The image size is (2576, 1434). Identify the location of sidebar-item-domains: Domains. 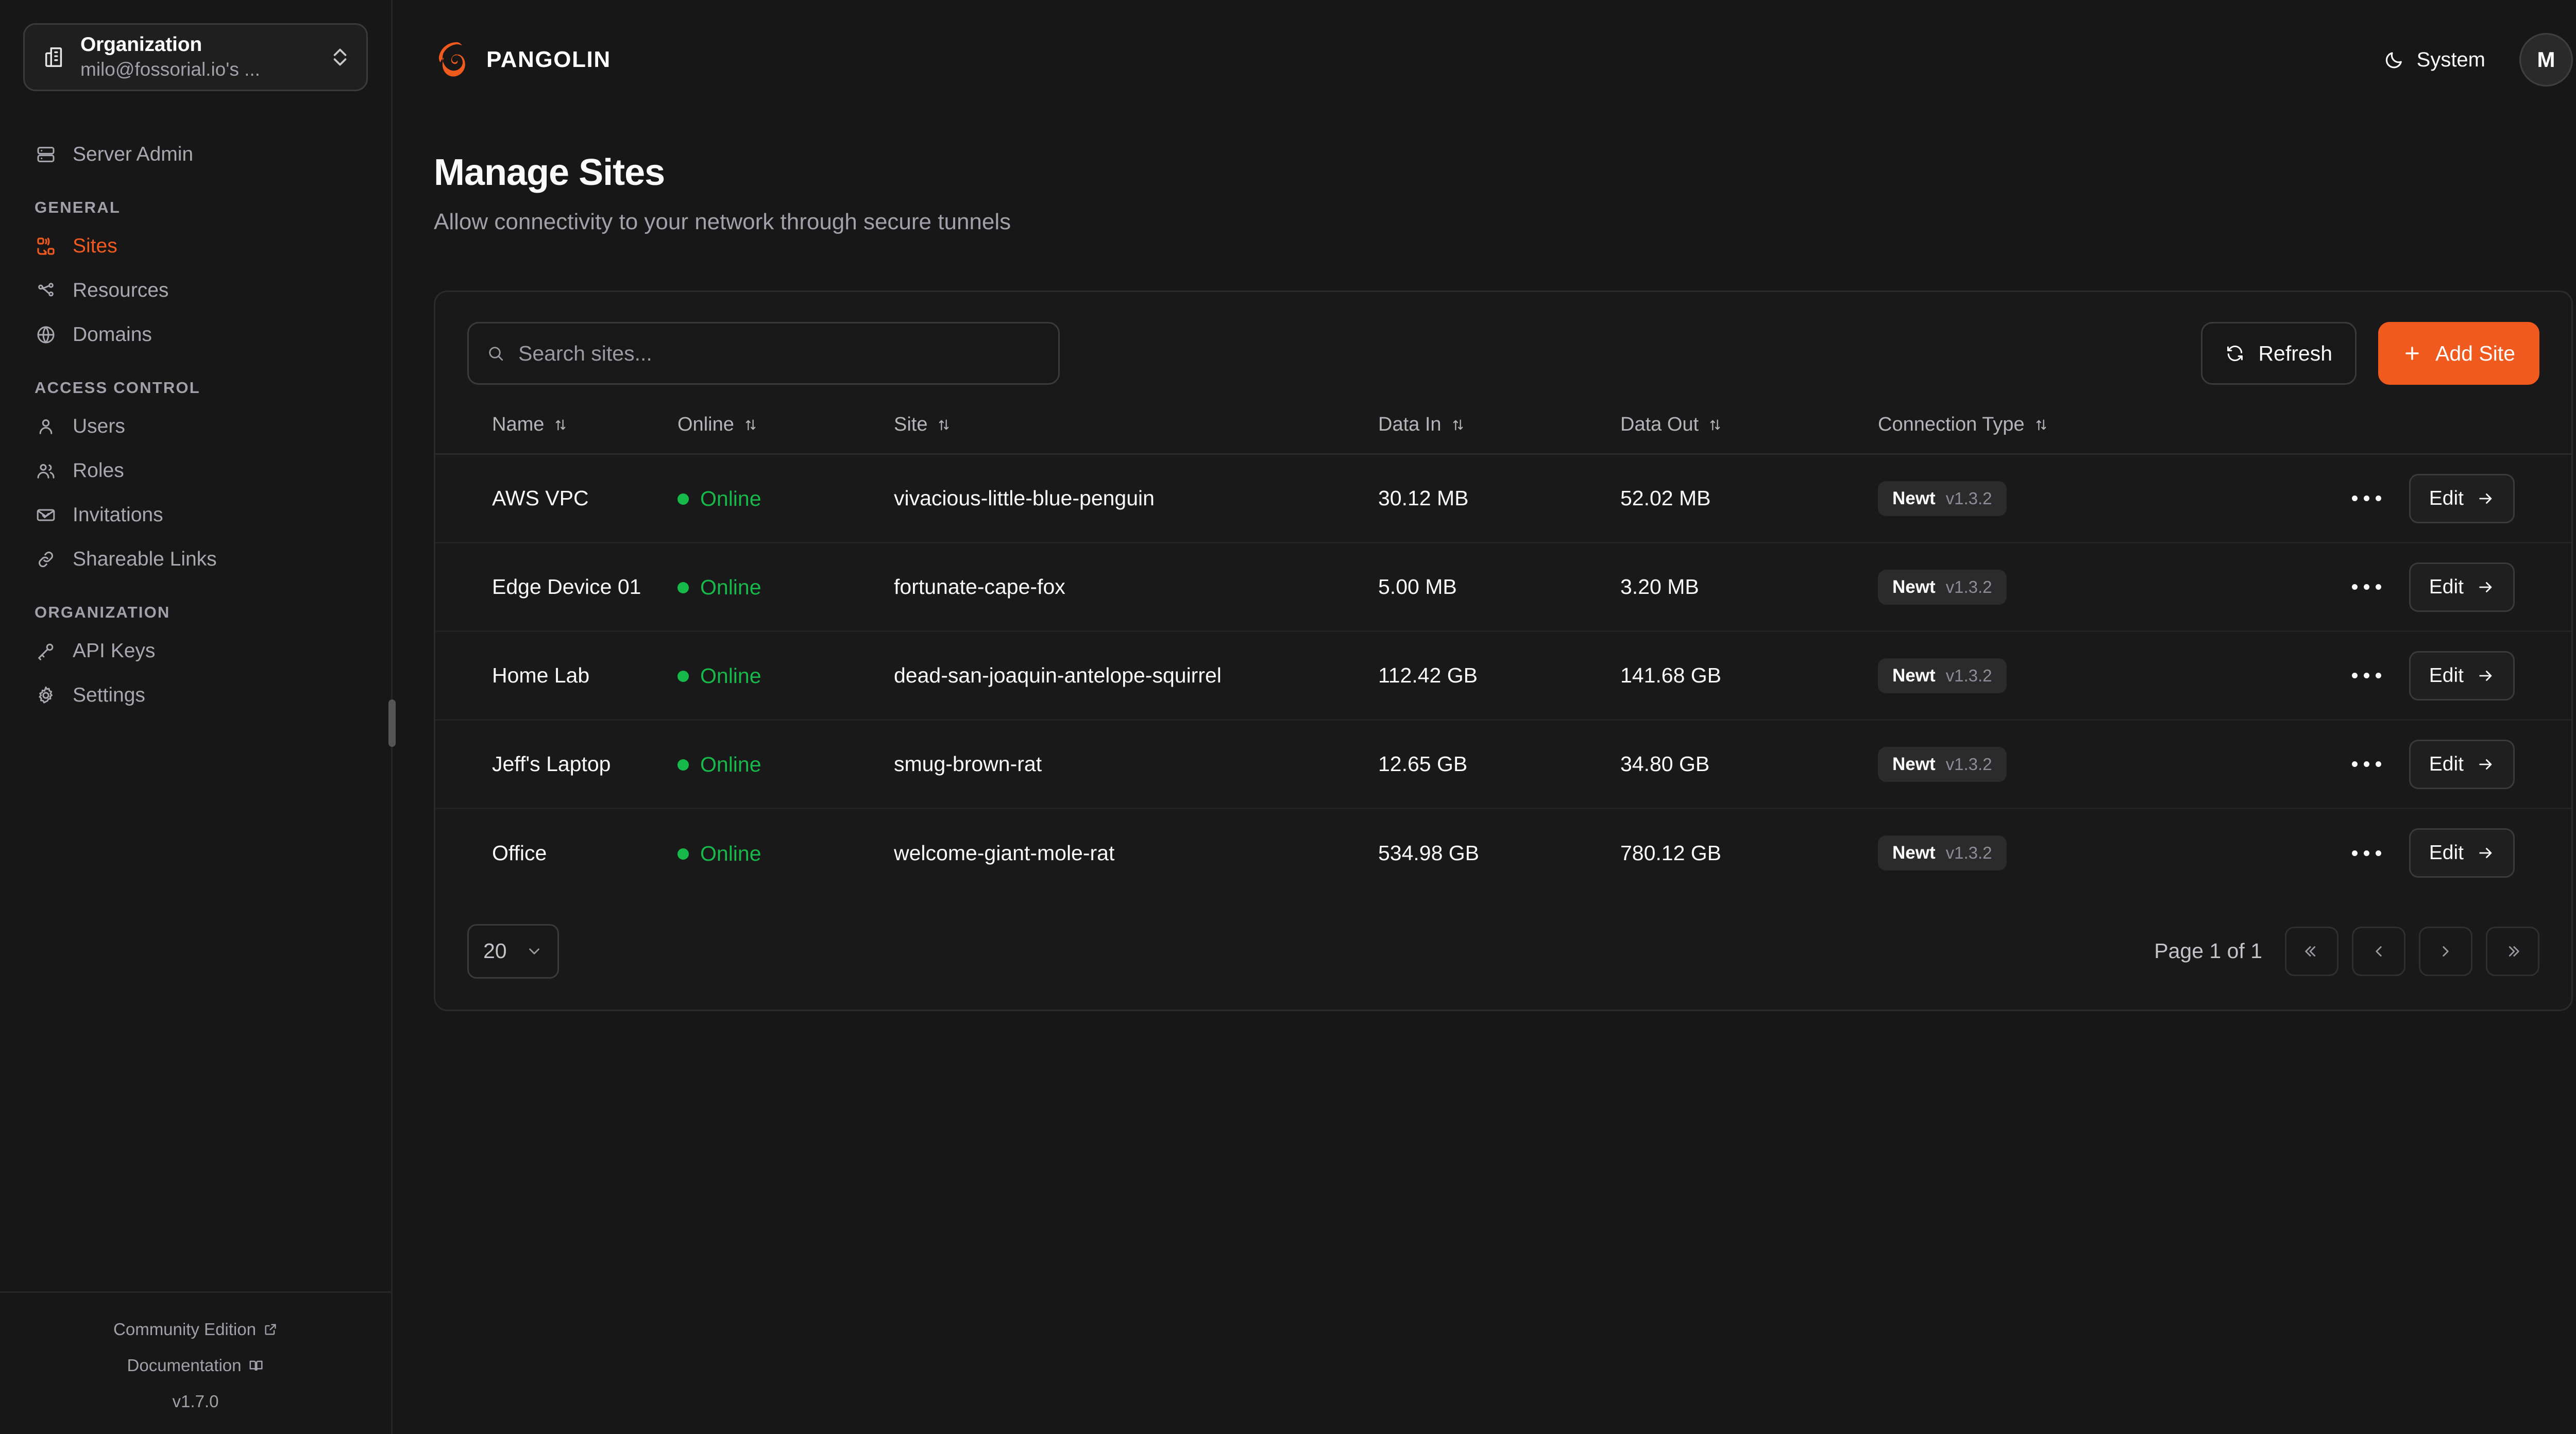
(195, 335).